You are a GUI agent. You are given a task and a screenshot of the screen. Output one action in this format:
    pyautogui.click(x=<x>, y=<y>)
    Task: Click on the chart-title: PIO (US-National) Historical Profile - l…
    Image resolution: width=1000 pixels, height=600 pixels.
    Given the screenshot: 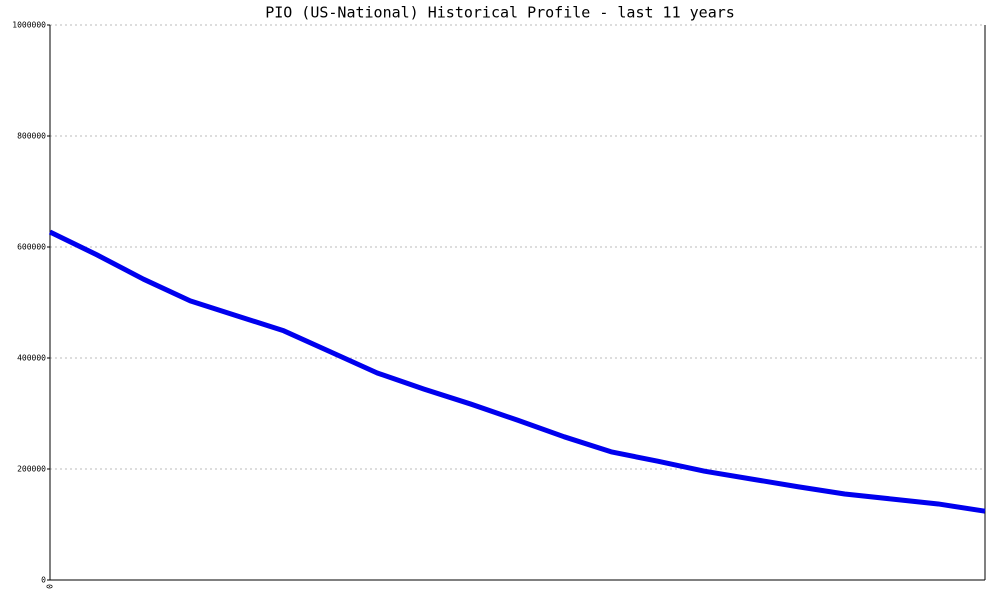 What is the action you would take?
    pyautogui.click(x=500, y=13)
    